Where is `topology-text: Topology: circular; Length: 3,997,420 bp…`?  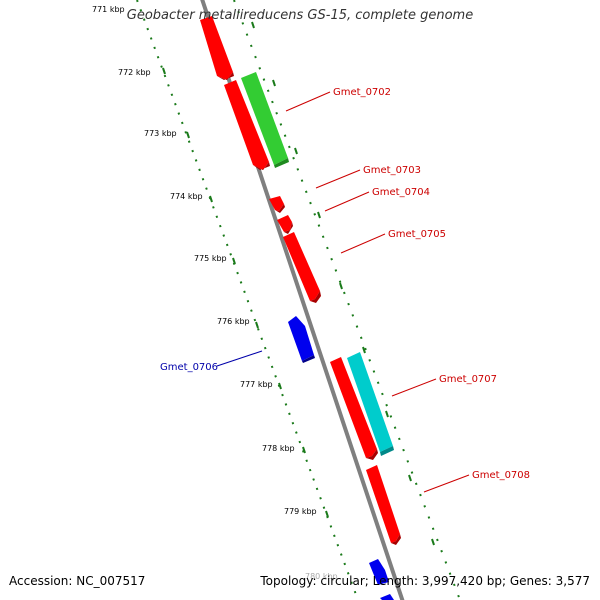
topology-text: Topology: circular; Length: 3,997,420 bp… is located at coordinates (425, 581).